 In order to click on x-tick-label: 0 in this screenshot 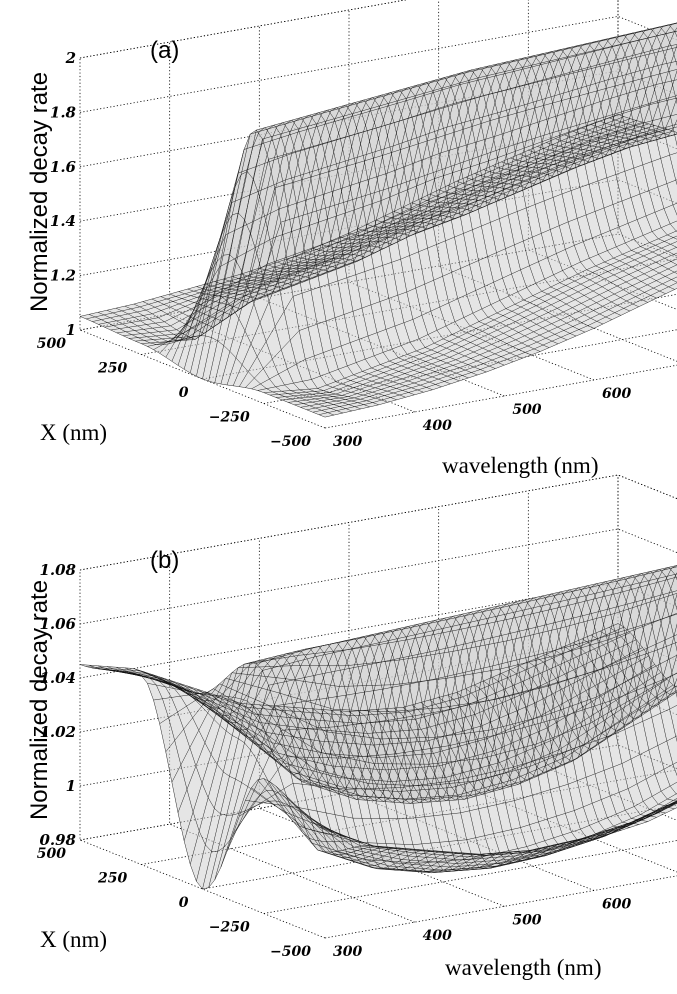, I will do `click(184, 393)`.